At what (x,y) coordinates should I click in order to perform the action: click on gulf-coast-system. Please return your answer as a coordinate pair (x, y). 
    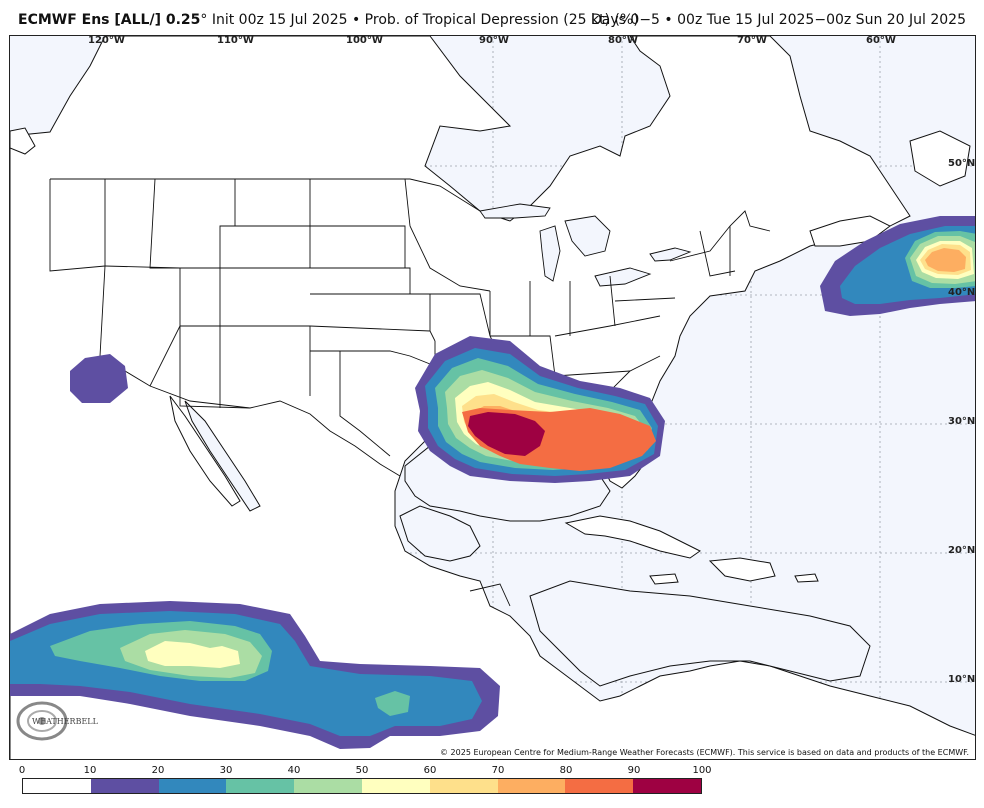
    Looking at the image, I should click on (540, 409).